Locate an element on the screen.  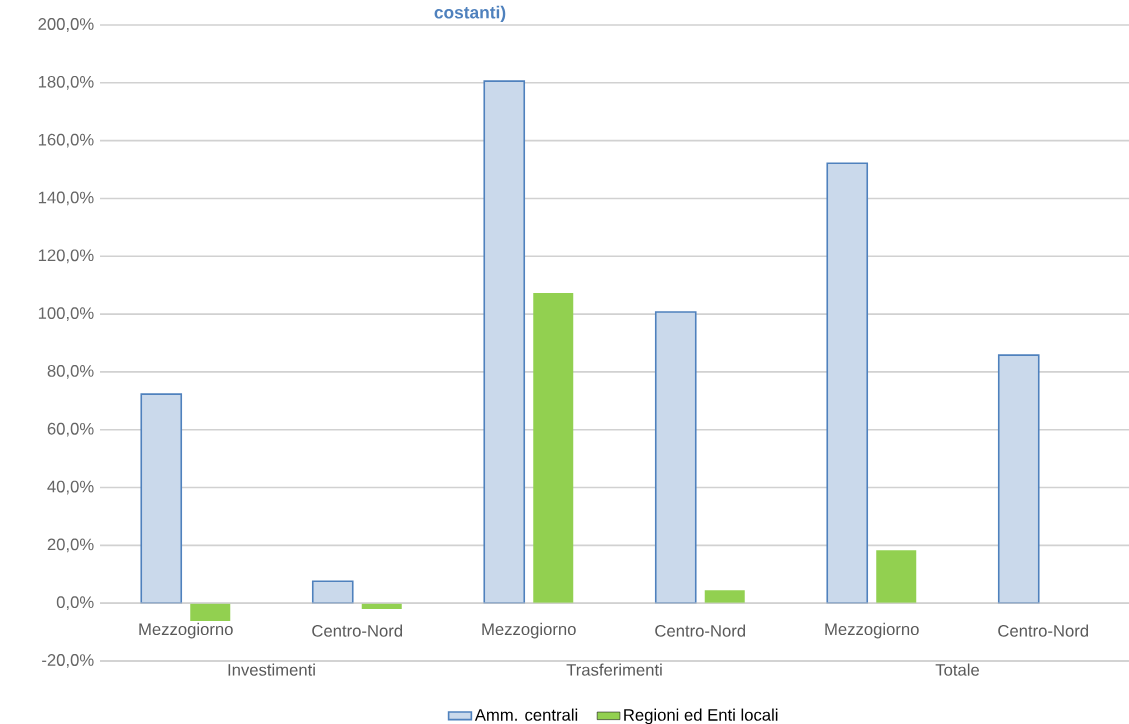
text: Totale is located at coordinates (957, 669).